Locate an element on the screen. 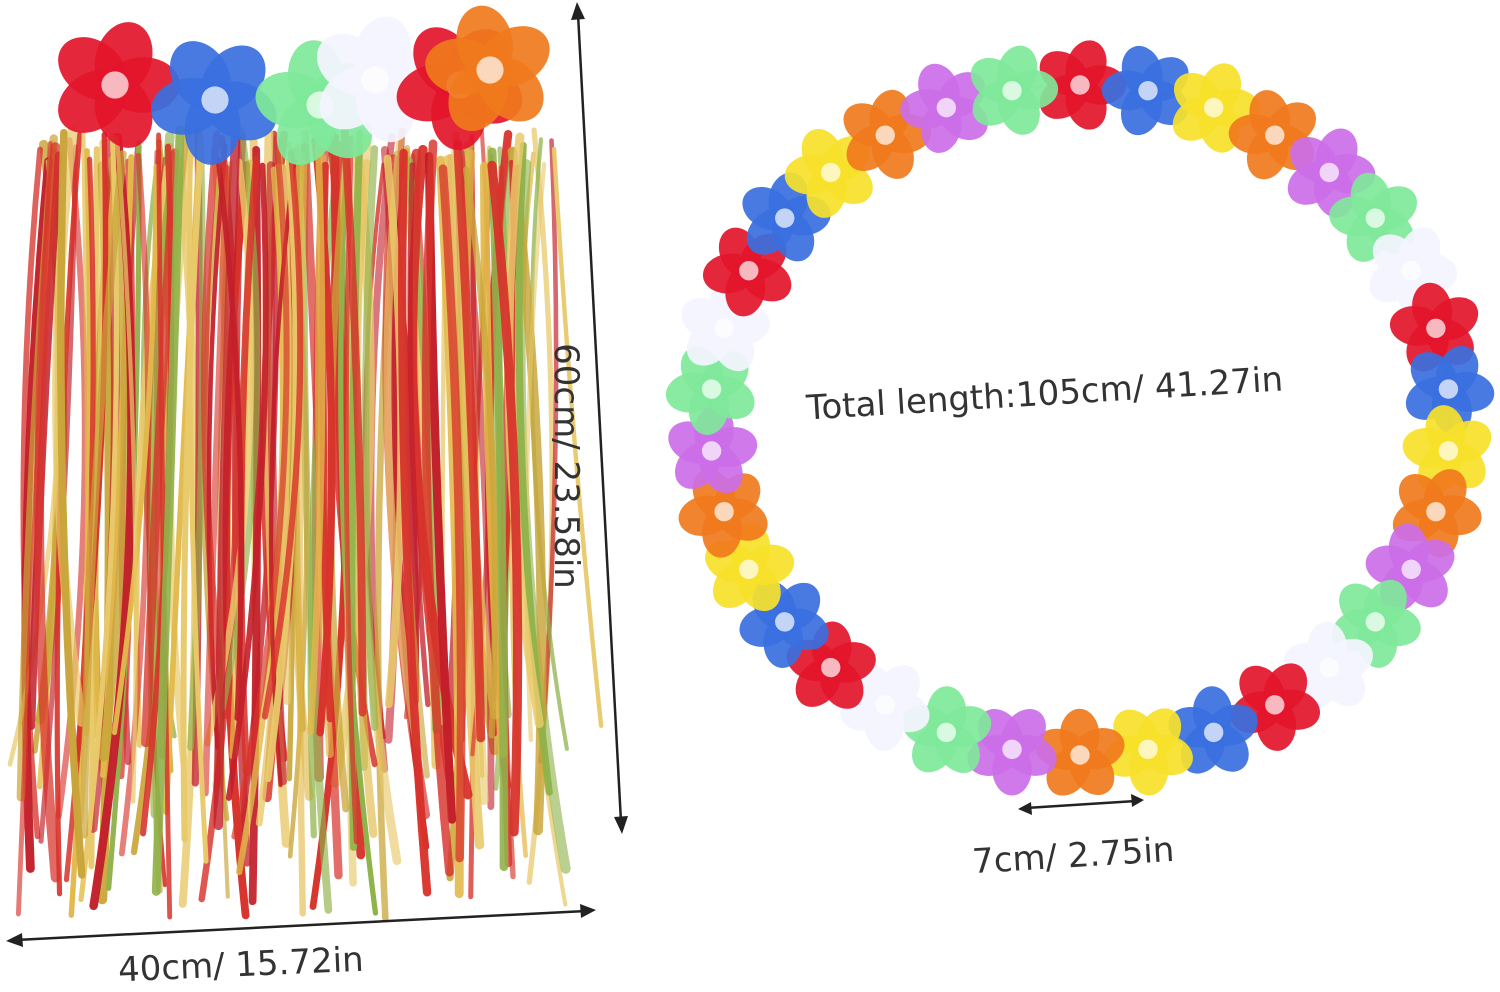 Image resolution: width=1500 pixels, height=992 pixels. skirt-flower-waistband is located at coordinates (304, 85).